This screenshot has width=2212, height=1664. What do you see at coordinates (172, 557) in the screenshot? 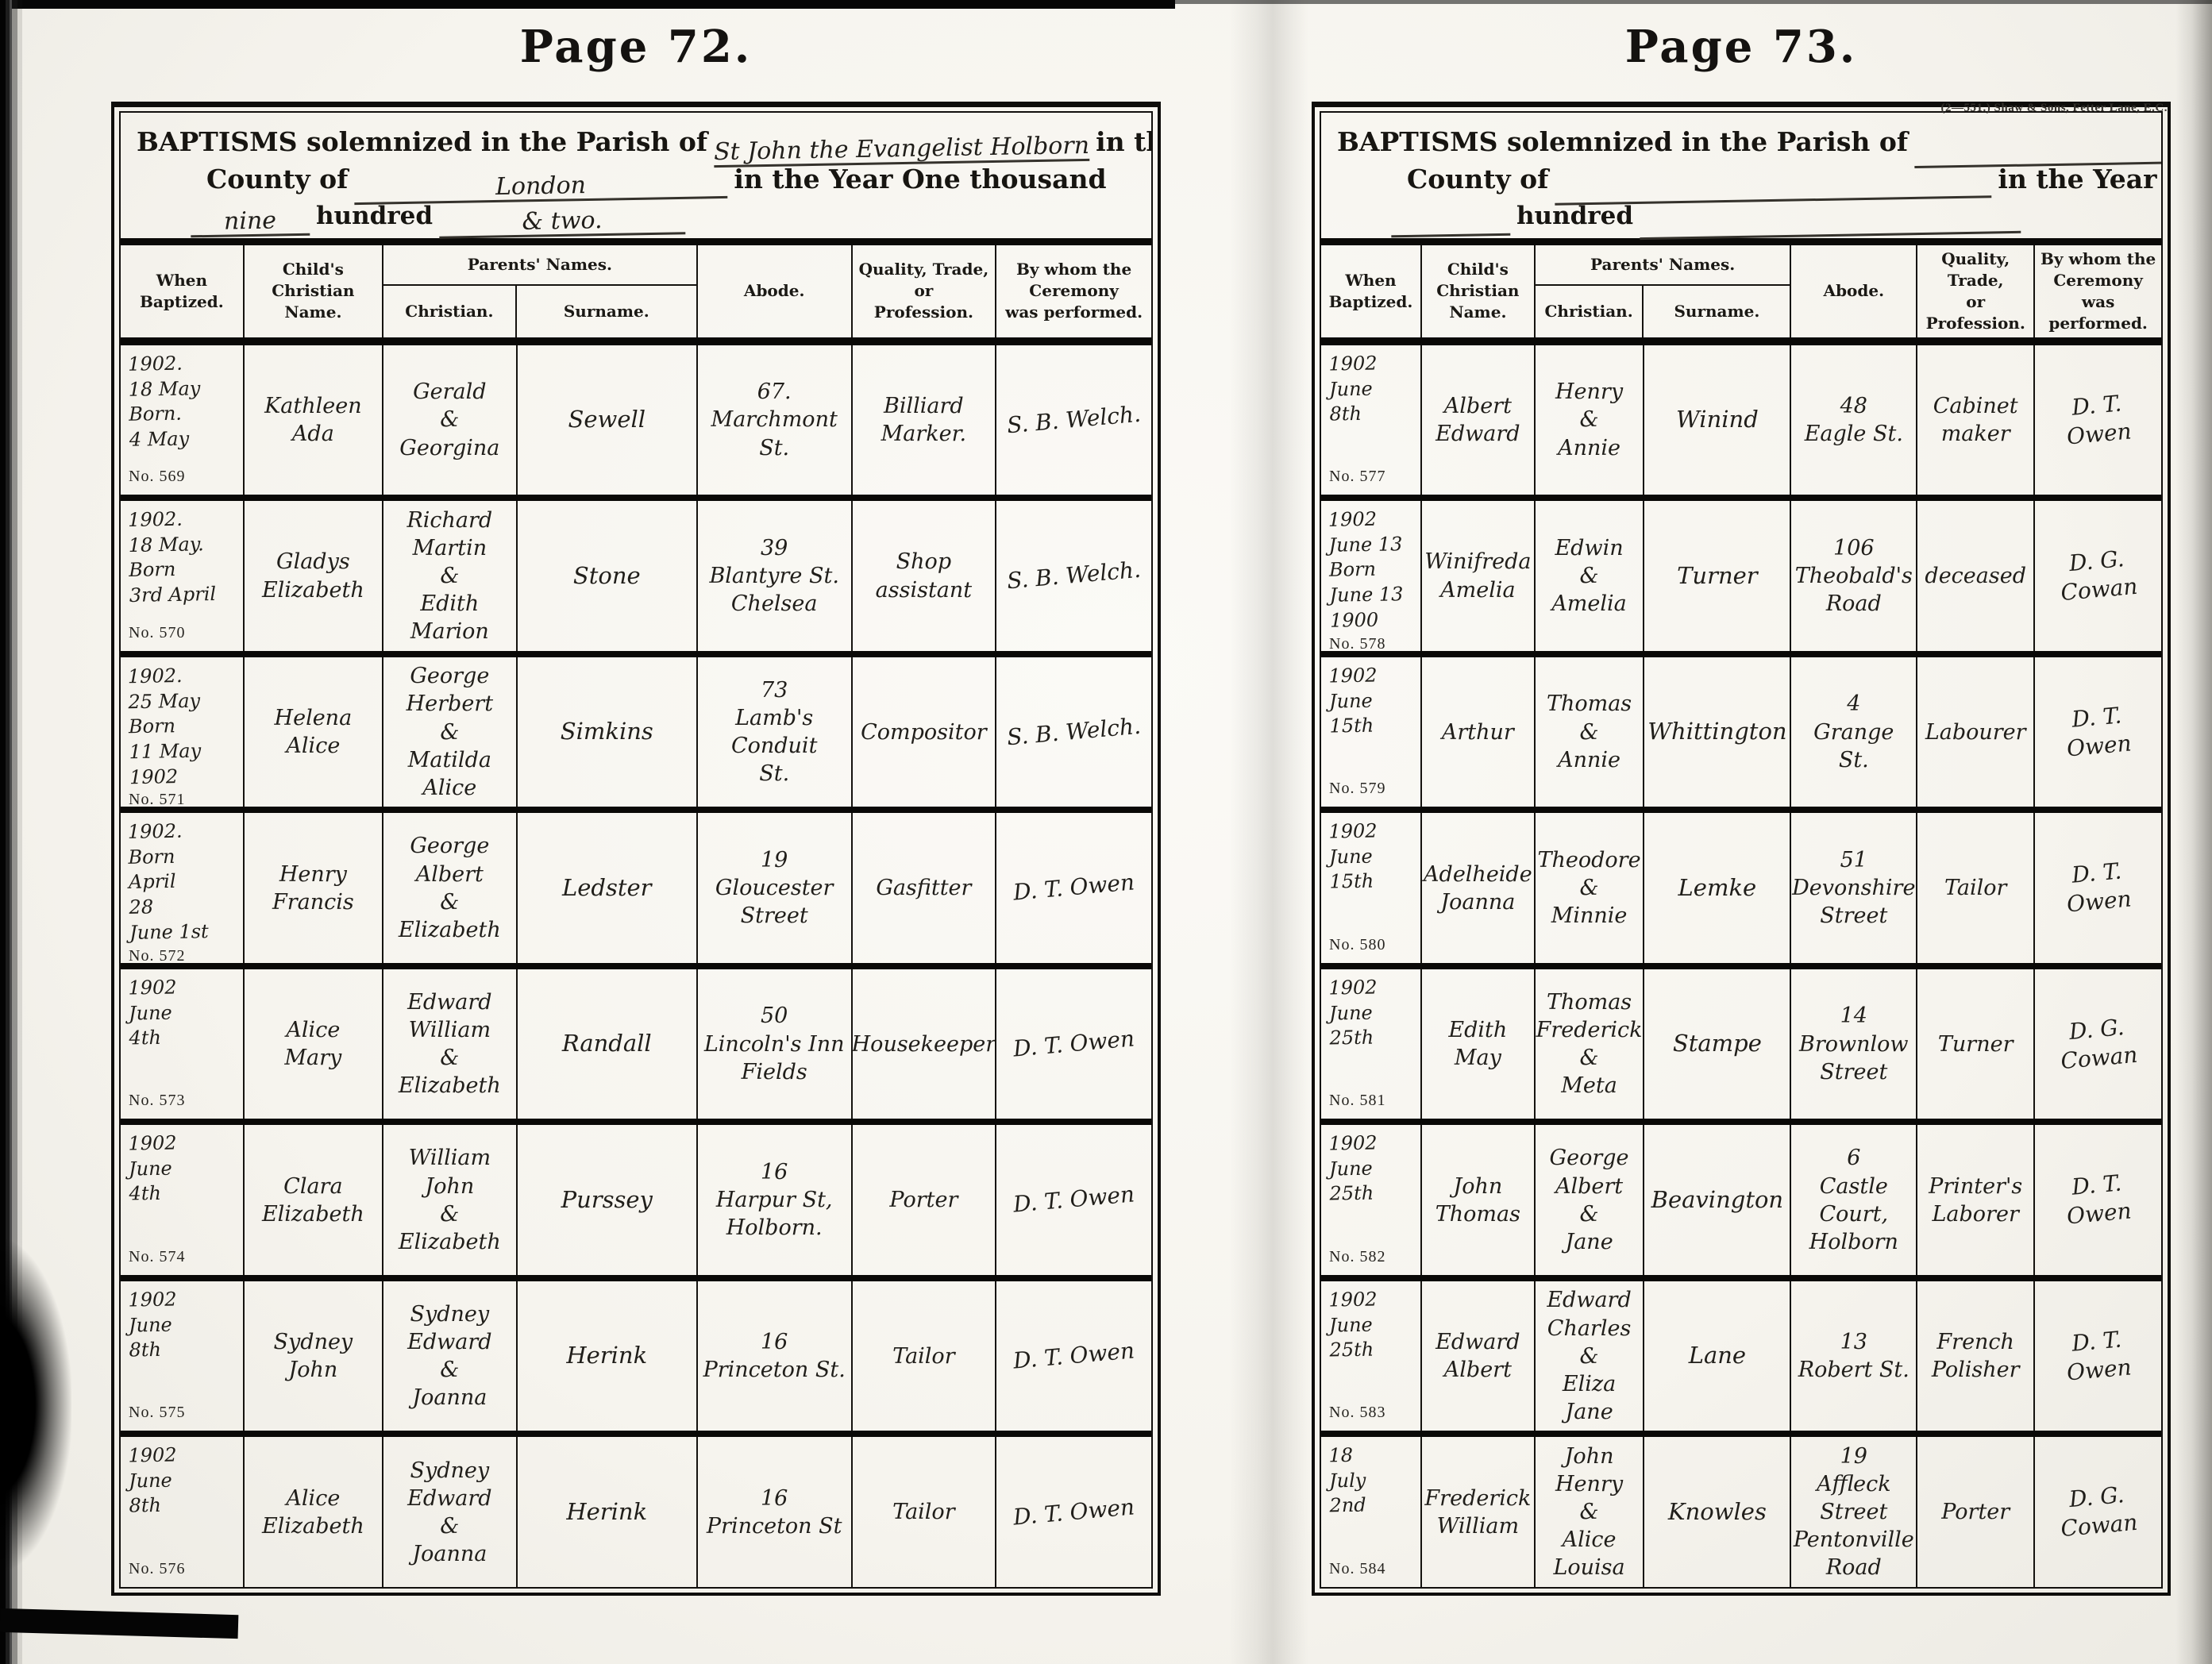
I see `when-baptized-text: 1902. 18 May. Born 3rd April` at bounding box center [172, 557].